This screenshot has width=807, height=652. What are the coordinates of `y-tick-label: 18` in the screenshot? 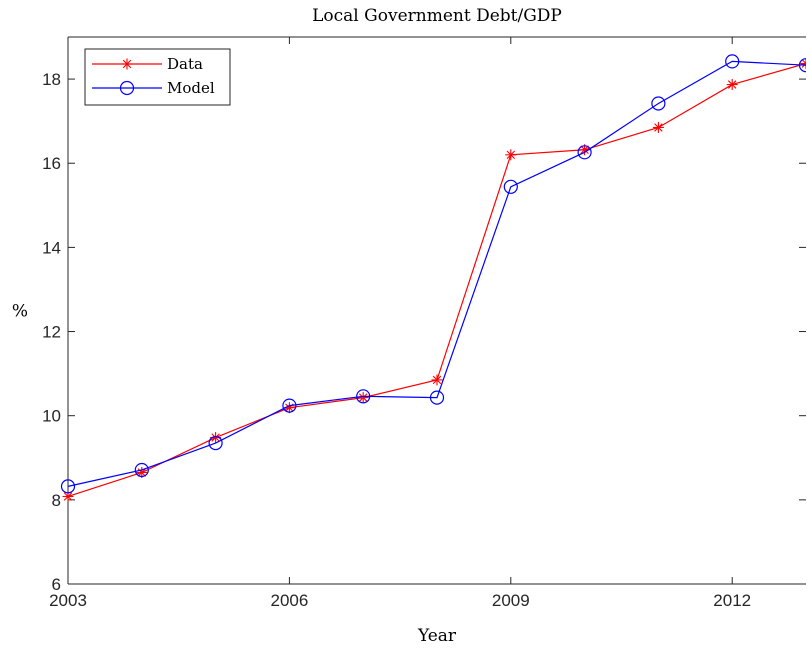 It's located at (51, 79).